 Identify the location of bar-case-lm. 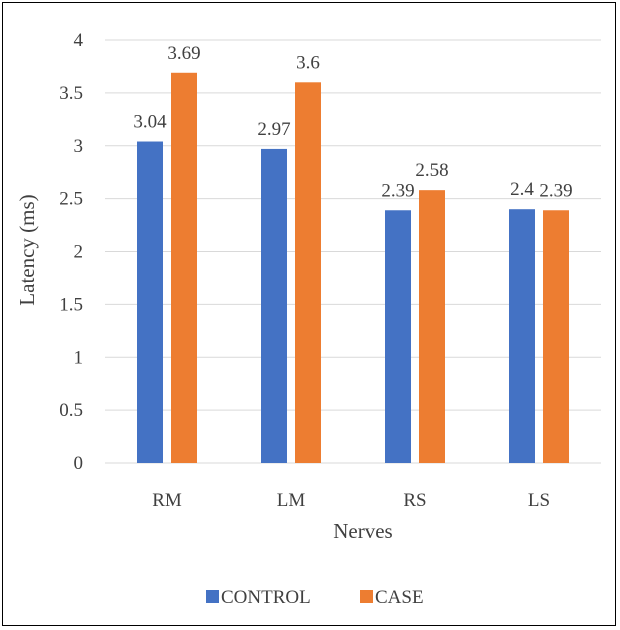
(308, 273).